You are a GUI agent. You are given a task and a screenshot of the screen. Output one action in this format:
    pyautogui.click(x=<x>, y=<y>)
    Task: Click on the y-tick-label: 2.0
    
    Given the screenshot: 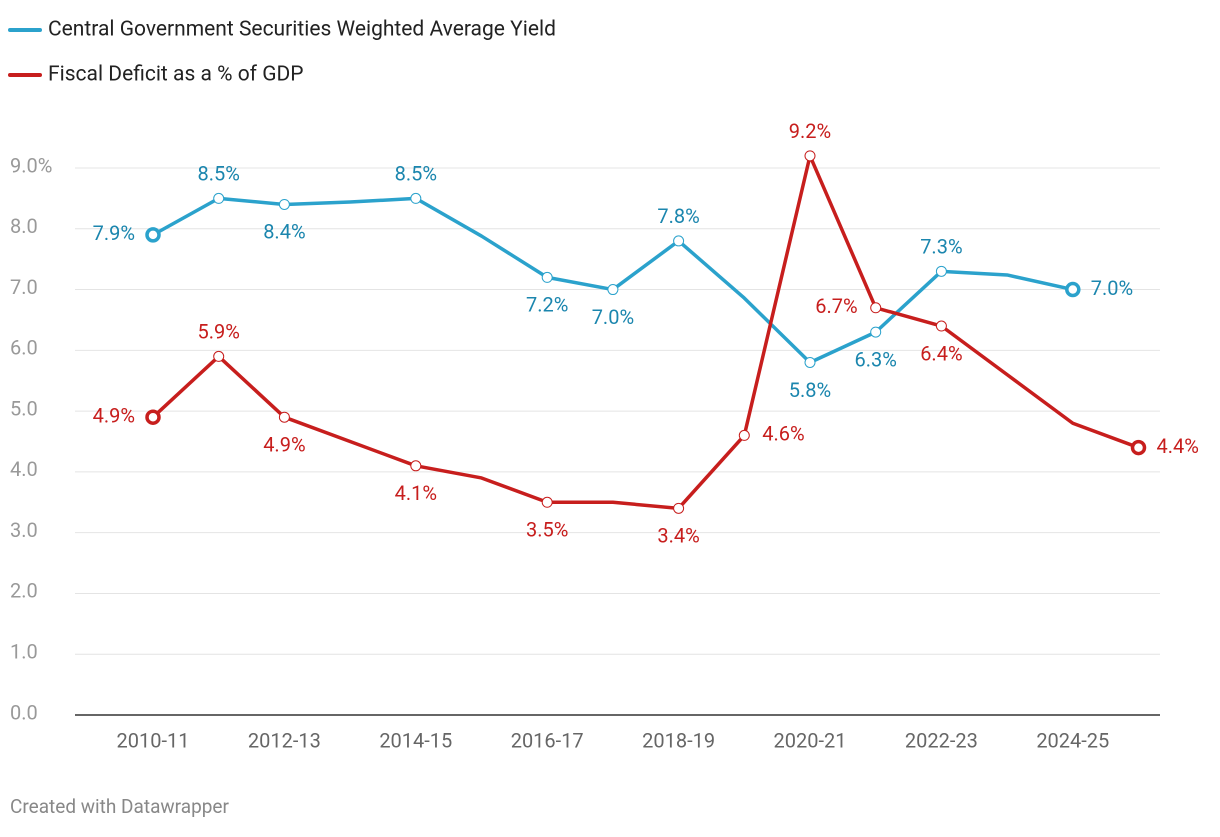 What is the action you would take?
    pyautogui.click(x=24, y=591)
    